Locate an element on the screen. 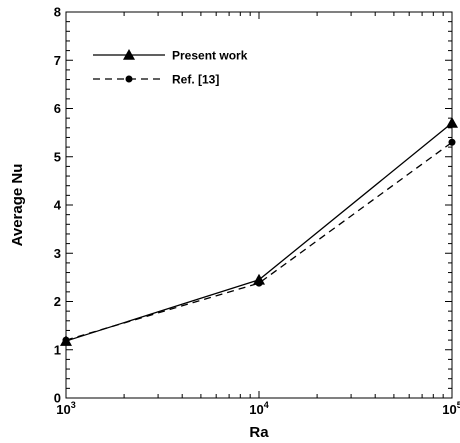  legend: Present work Ref. [13] is located at coordinates (170, 68).